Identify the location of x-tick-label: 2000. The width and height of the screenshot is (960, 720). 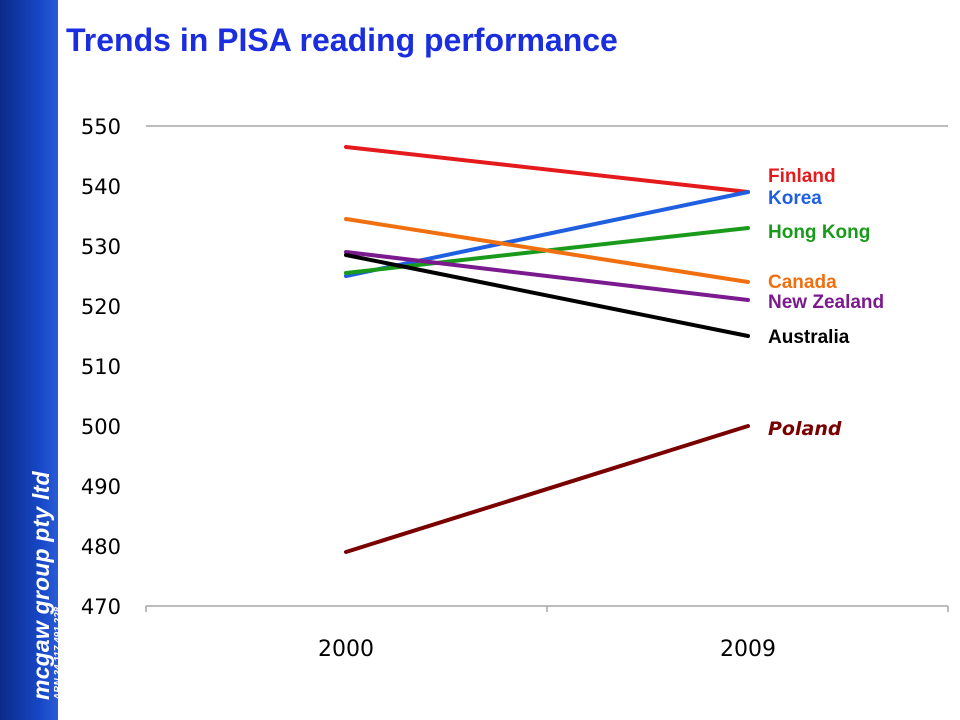
(346, 649).